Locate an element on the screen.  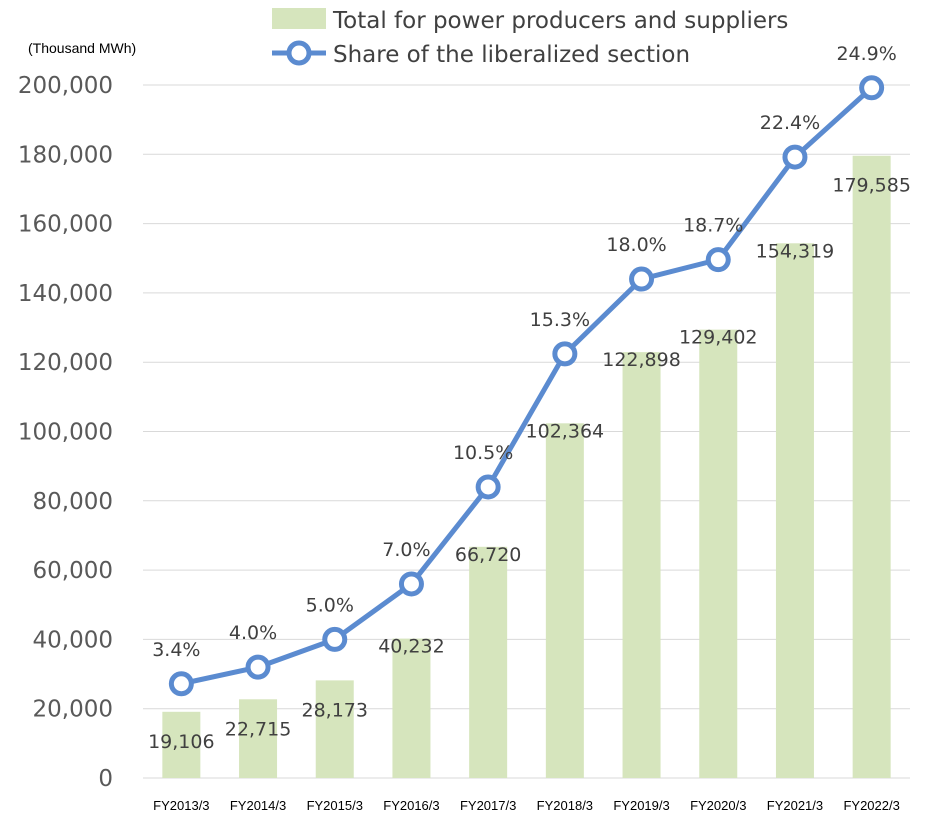
x-tick-label: FY2020/3 is located at coordinates (718, 805).